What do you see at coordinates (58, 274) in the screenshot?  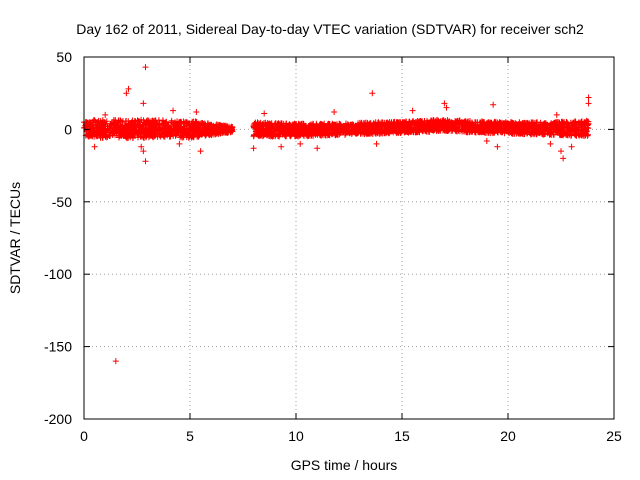 I see `y-tick-label: -100` at bounding box center [58, 274].